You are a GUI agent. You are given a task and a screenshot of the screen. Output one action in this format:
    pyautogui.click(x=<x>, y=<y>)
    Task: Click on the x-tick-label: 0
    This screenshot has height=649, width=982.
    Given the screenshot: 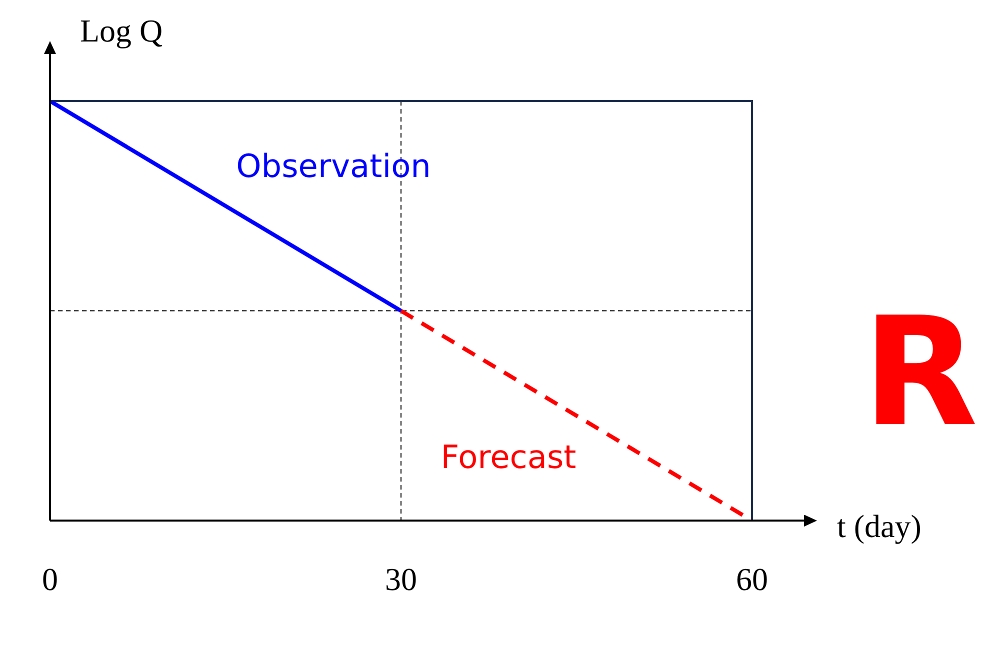 What is the action you would take?
    pyautogui.click(x=50, y=579)
    